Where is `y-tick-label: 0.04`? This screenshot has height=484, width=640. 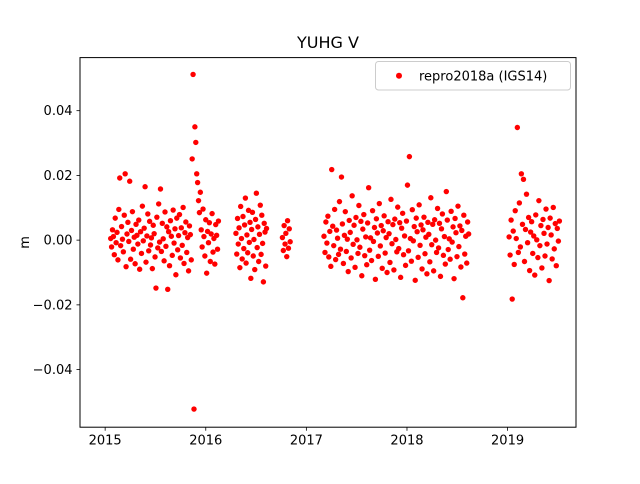
y-tick-label: 0.04 is located at coordinates (58, 111).